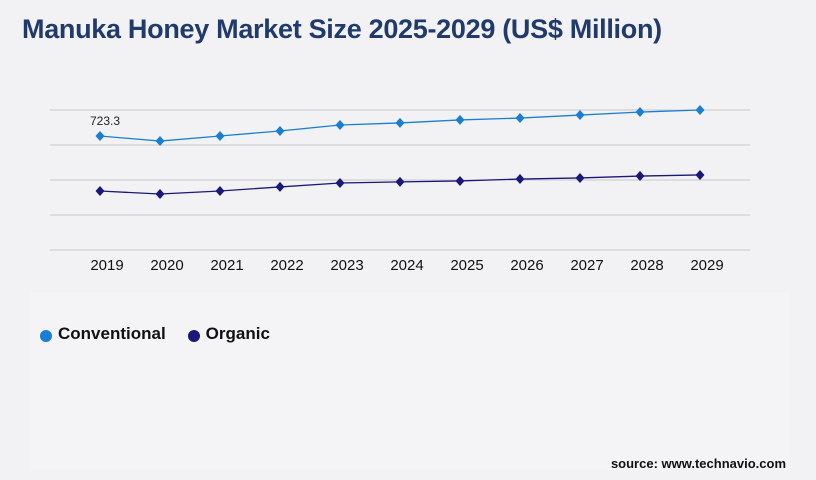  Describe the element at coordinates (105, 121) in the screenshot. I see `data-label: 723.3` at that location.